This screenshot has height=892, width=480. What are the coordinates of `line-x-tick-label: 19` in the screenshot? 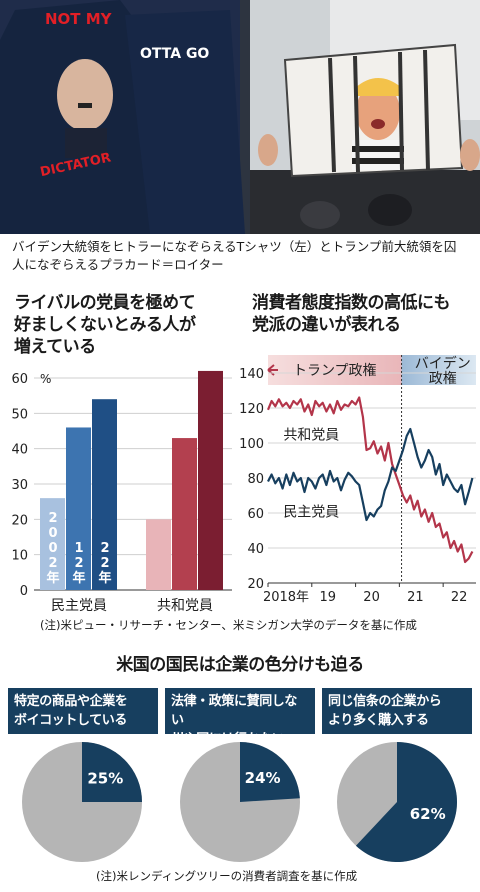 It's located at (328, 597).